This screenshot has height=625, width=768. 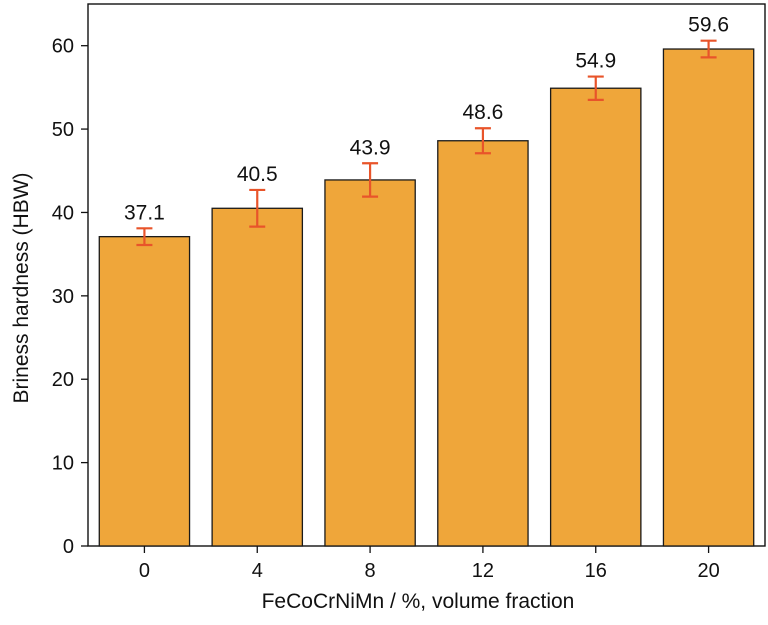 What do you see at coordinates (63, 213) in the screenshot?
I see `y-tick-label-40: 40` at bounding box center [63, 213].